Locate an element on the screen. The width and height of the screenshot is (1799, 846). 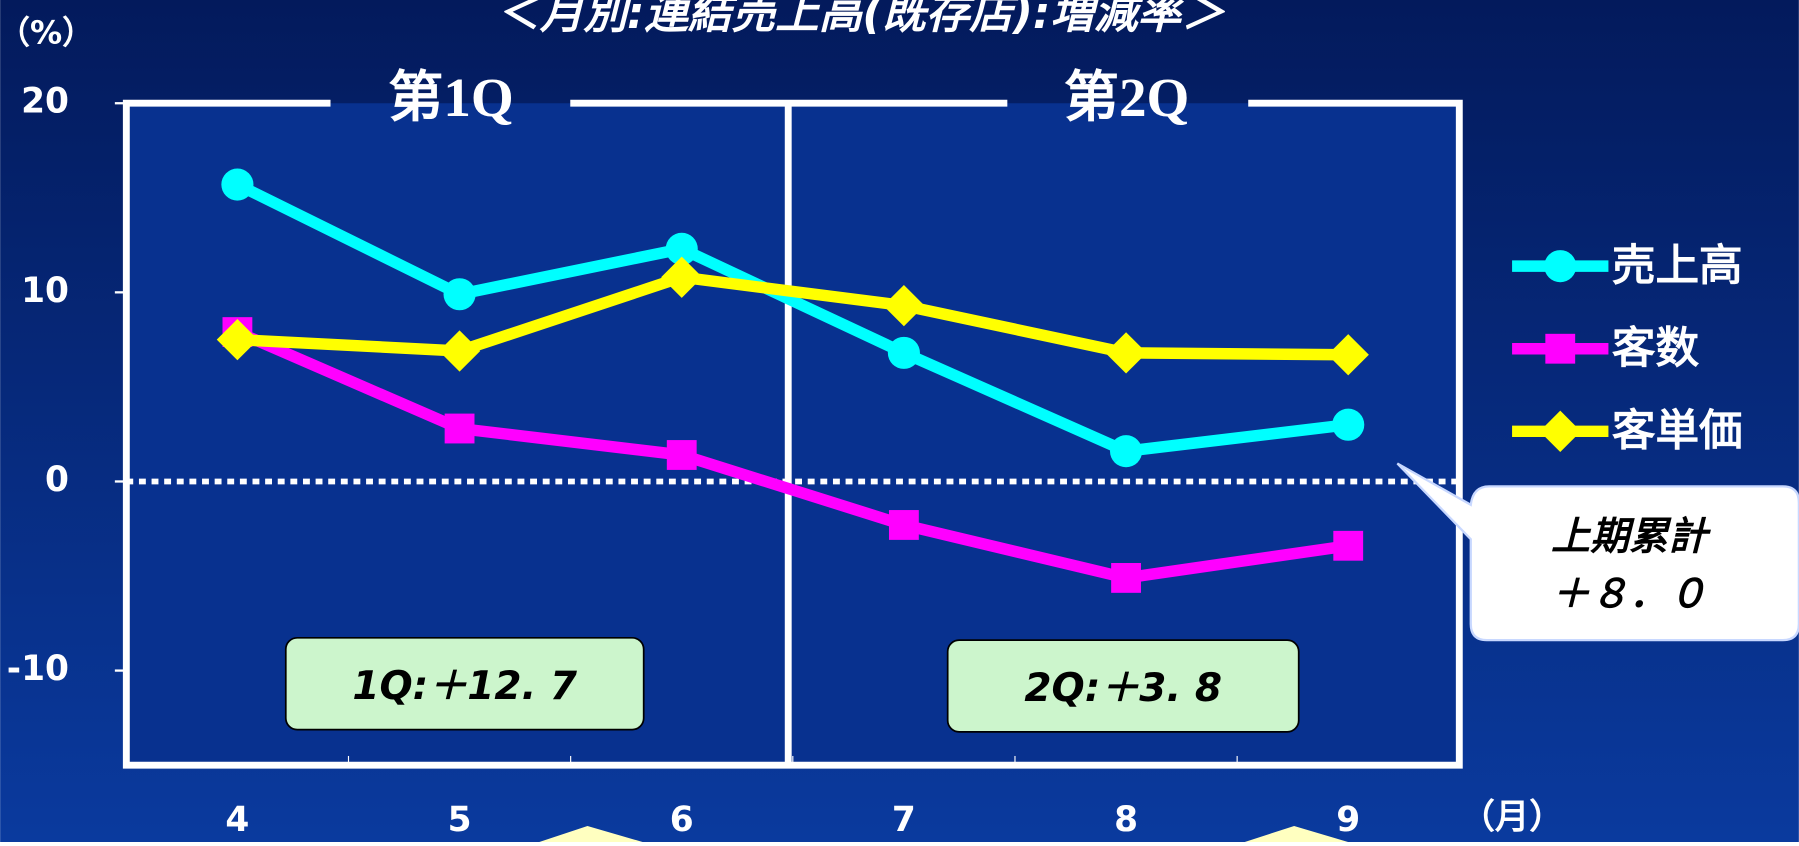
x-tick-label: 5 is located at coordinates (460, 820).